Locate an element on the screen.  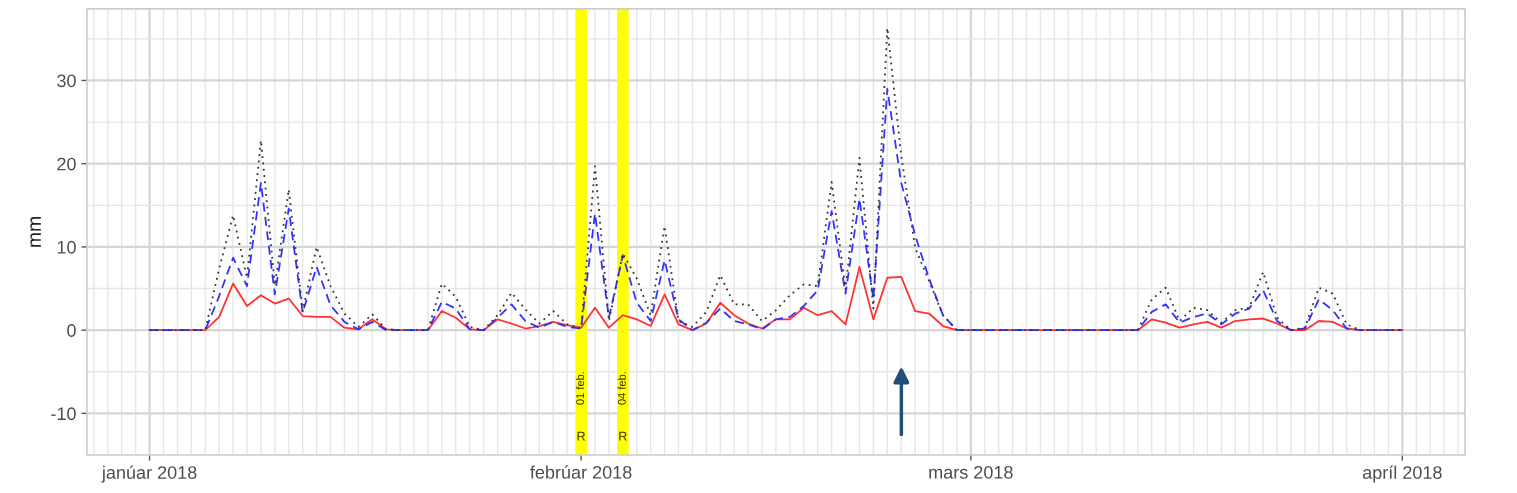
y-tick-label: 20 is located at coordinates (66, 164).